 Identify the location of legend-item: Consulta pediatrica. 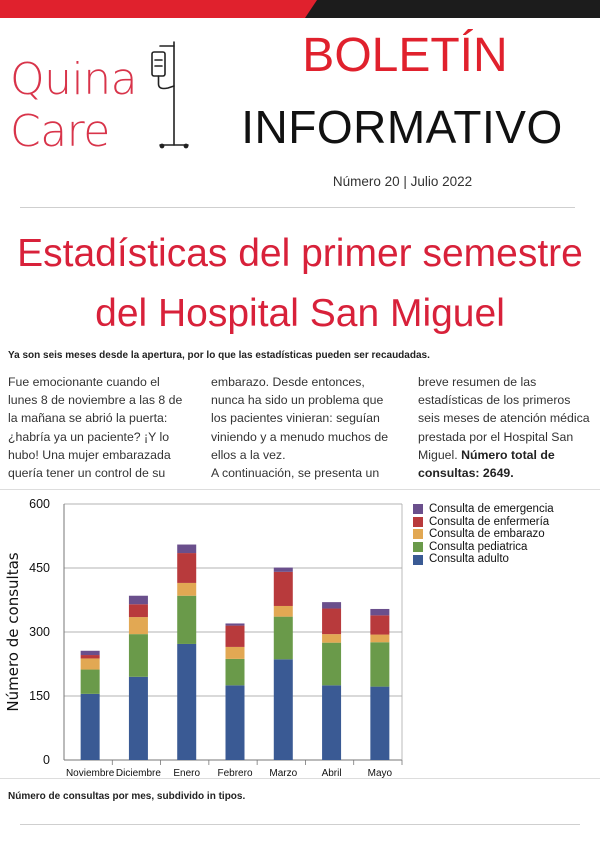
(483, 547).